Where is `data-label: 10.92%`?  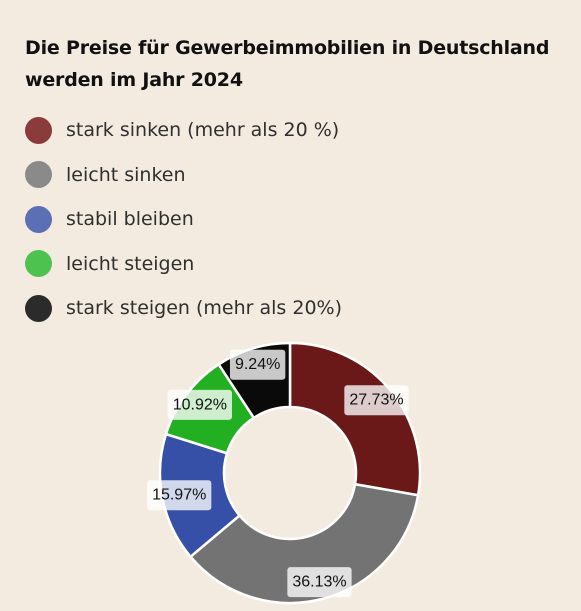
data-label: 10.92% is located at coordinates (199, 404).